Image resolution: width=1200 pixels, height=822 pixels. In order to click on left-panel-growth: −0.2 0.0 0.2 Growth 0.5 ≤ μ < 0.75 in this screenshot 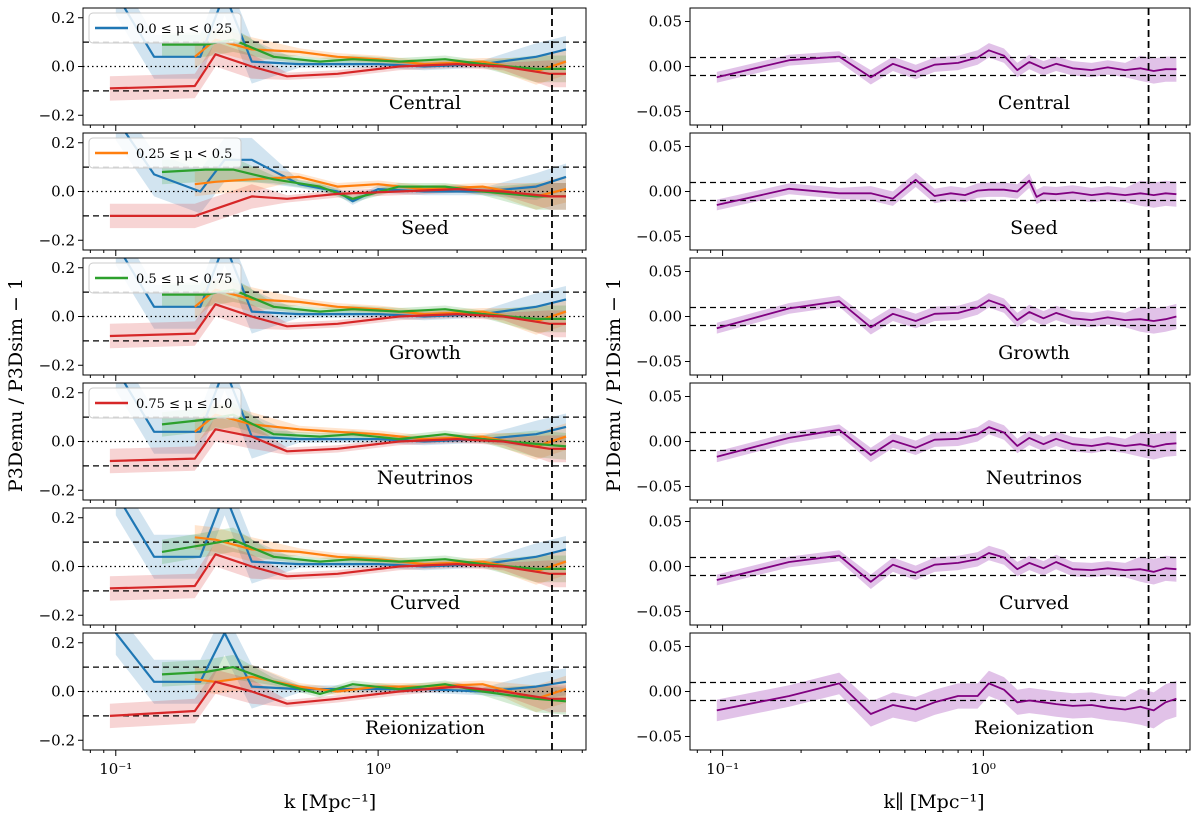, I will do `click(313, 319)`.